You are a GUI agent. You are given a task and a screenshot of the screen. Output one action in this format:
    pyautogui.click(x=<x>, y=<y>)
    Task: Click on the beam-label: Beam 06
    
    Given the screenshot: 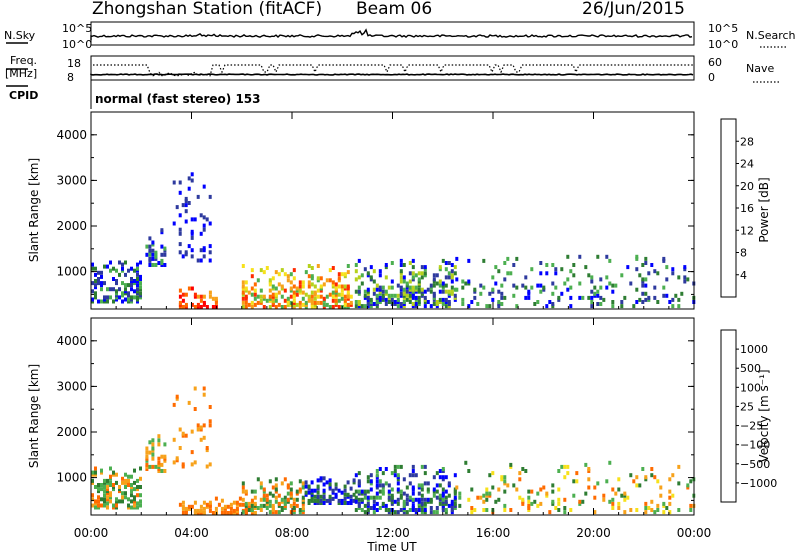 What is the action you would take?
    pyautogui.click(x=394, y=9)
    